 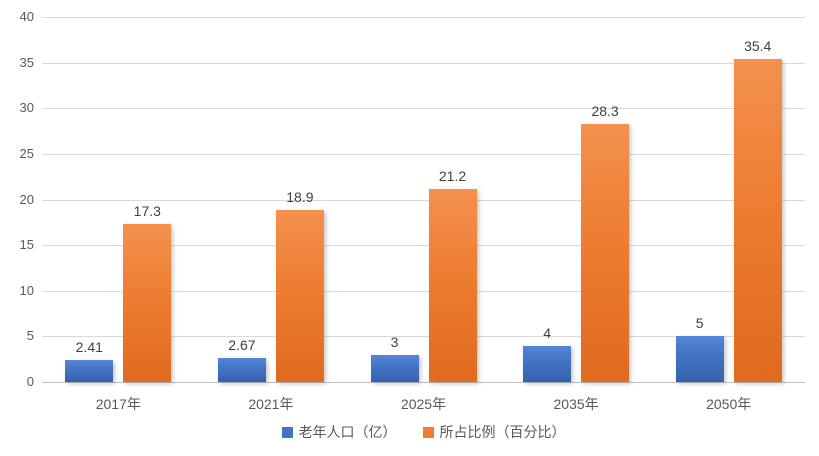 I want to click on bar-series1-2025年, so click(x=394, y=368).